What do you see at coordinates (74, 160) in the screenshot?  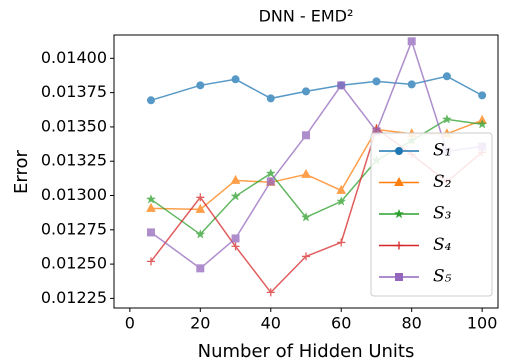 I see `y-tick-label: 0.01325` at bounding box center [74, 160].